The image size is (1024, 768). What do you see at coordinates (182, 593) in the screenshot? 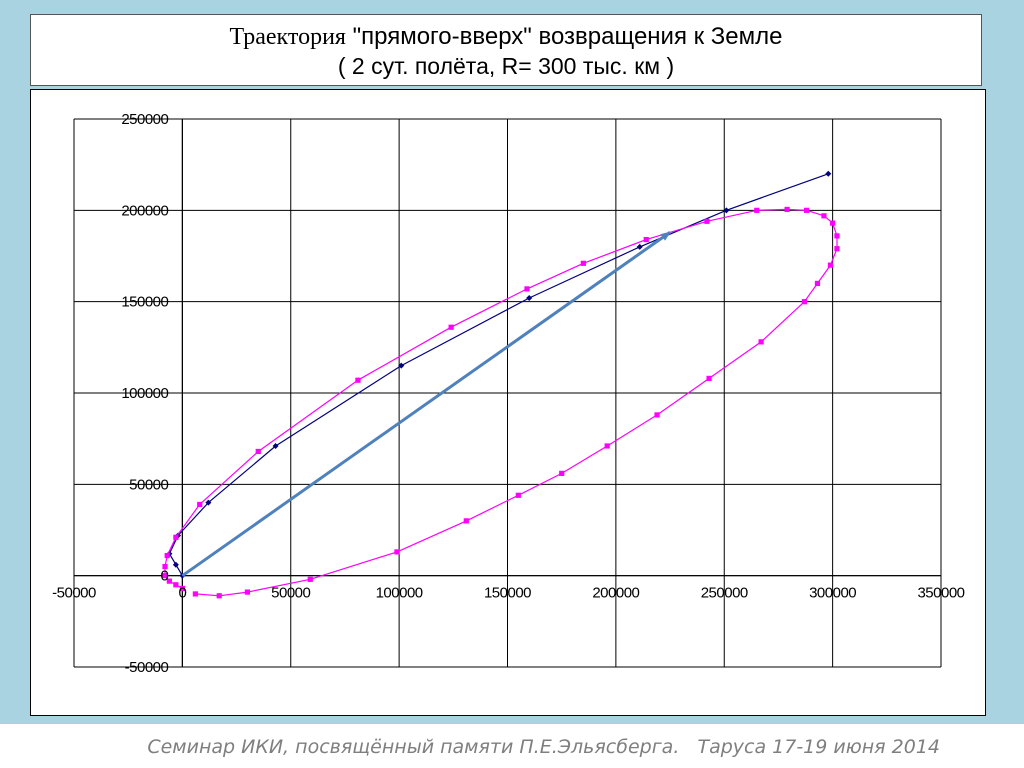
I see `x-tick-label: 0` at bounding box center [182, 593].